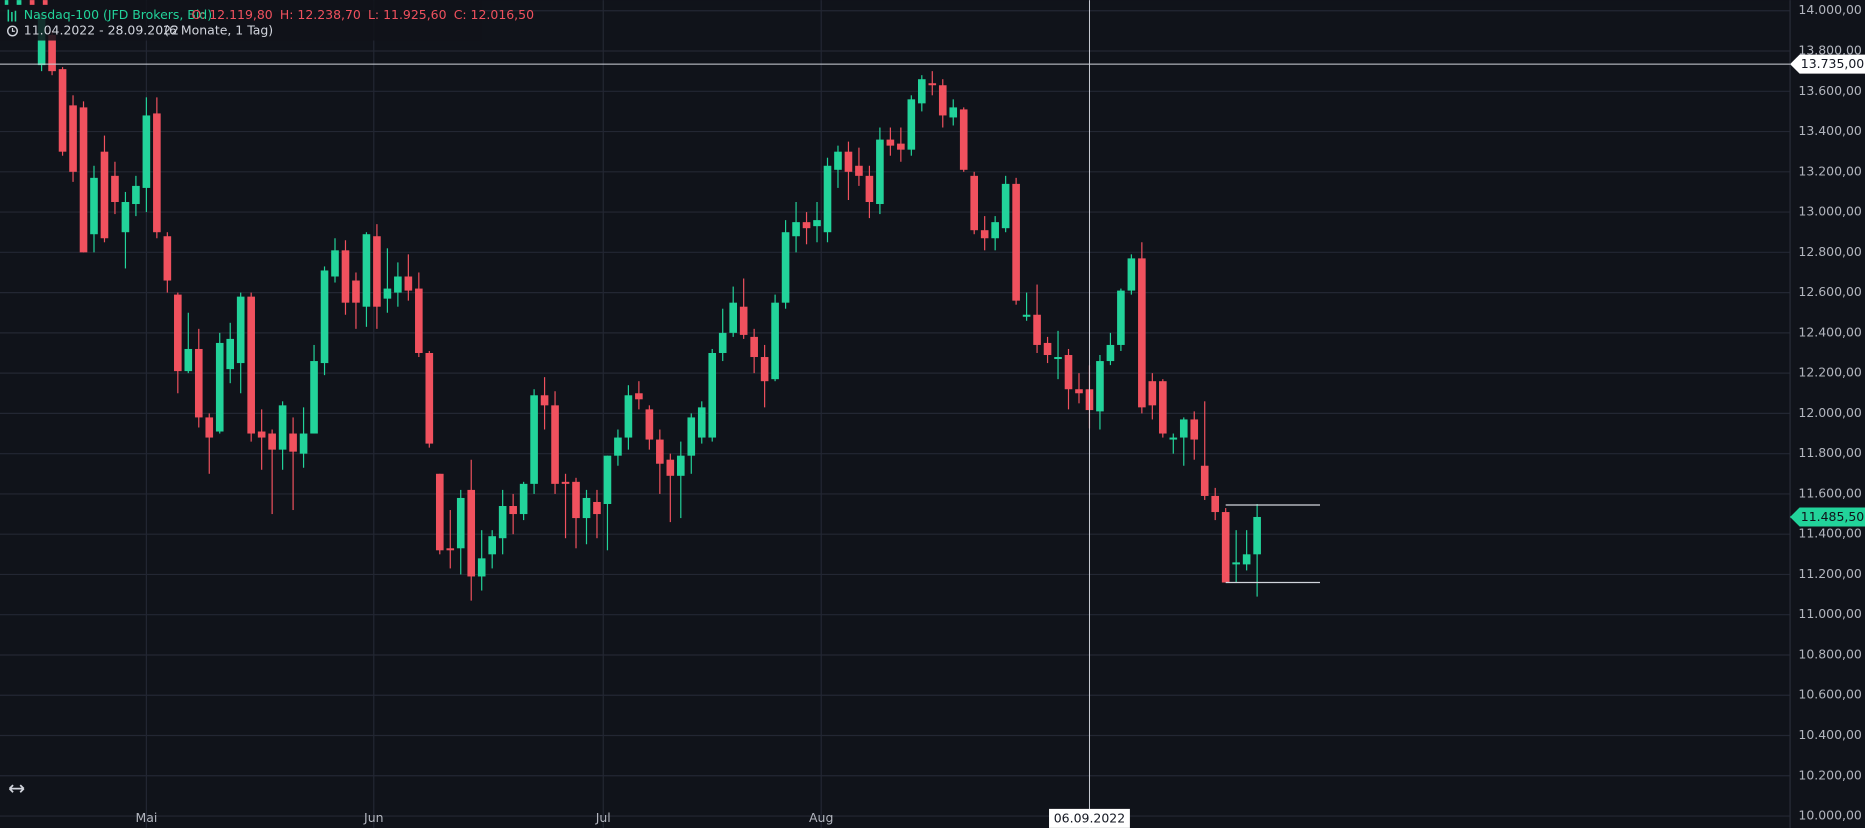  Describe the element at coordinates (1830, 331) in the screenshot. I see `y-tick-label: 12.400,00` at that location.